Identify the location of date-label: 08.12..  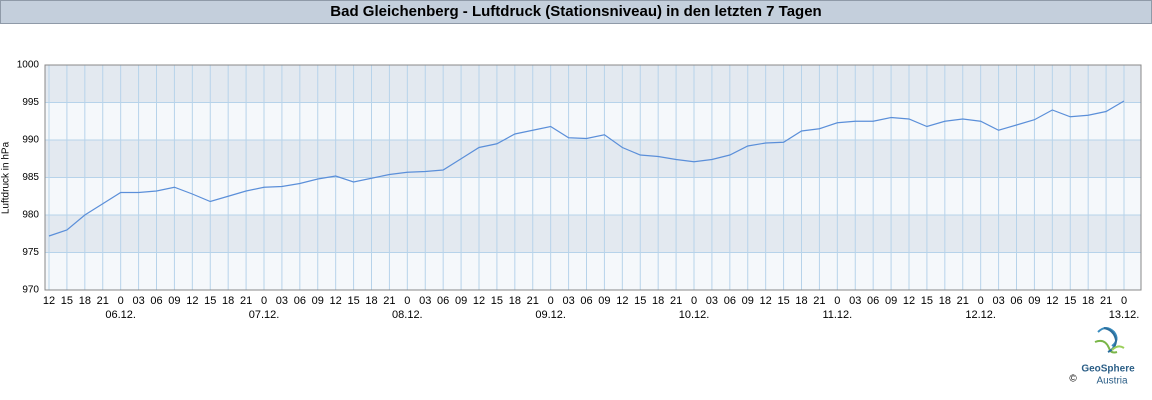
(407, 315).